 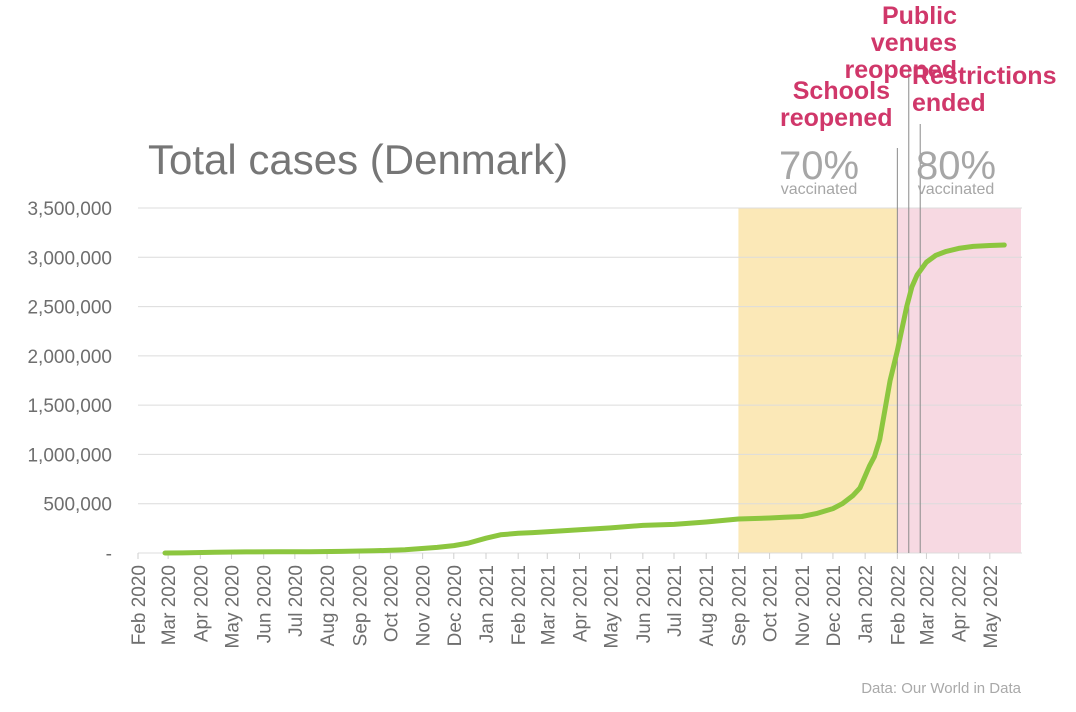 What do you see at coordinates (69, 455) in the screenshot?
I see `y-tick-label-2: 1,000,000` at bounding box center [69, 455].